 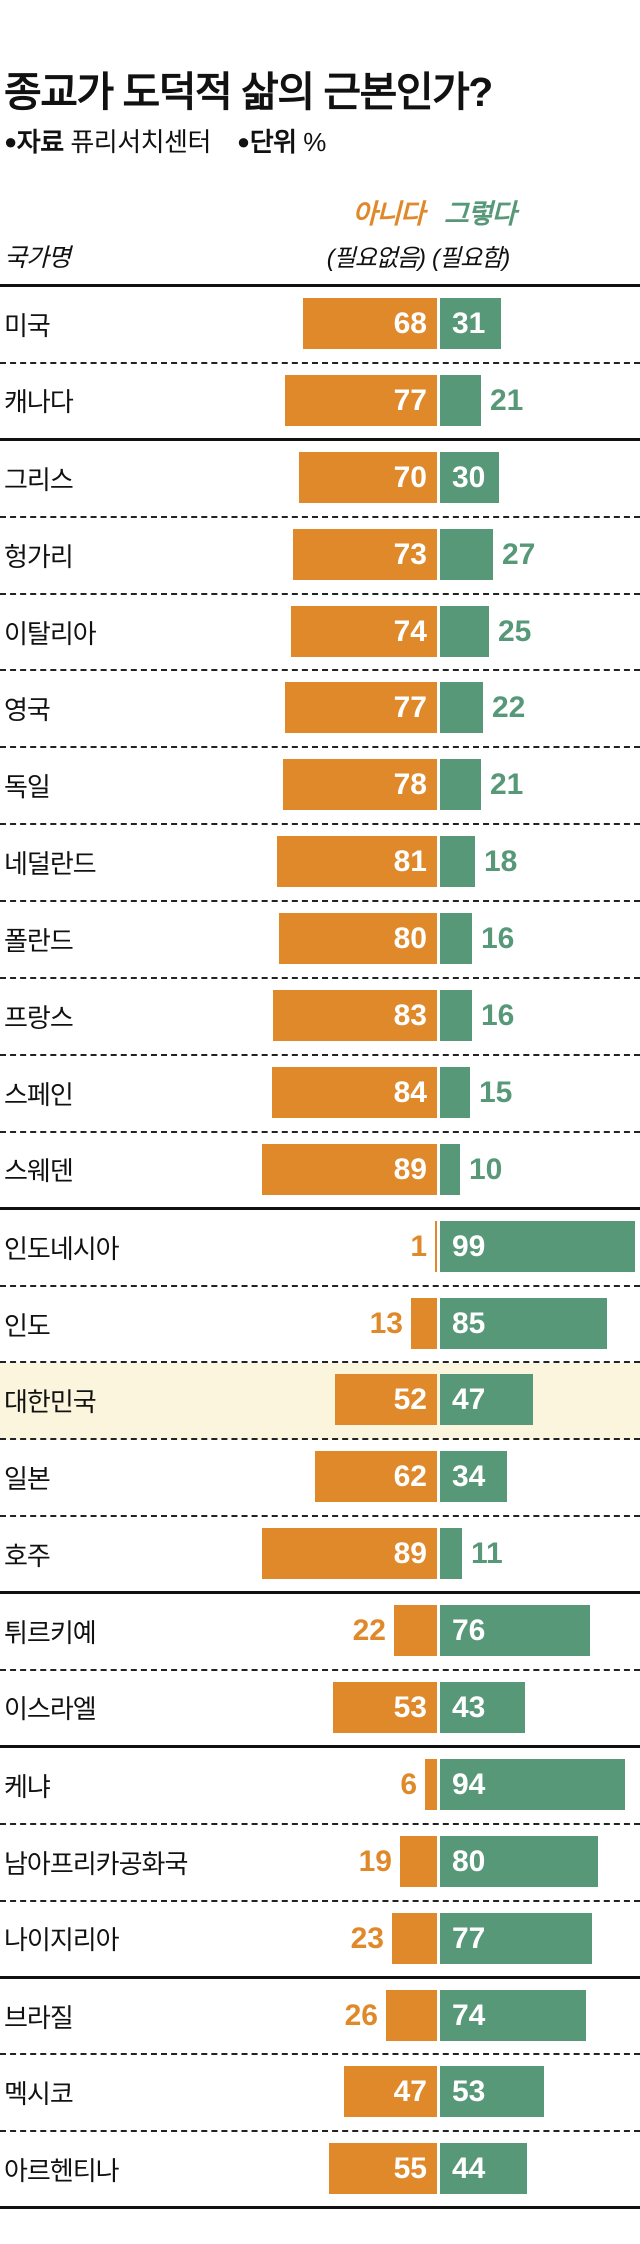 I want to click on yes-value: 15, so click(x=496, y=1092).